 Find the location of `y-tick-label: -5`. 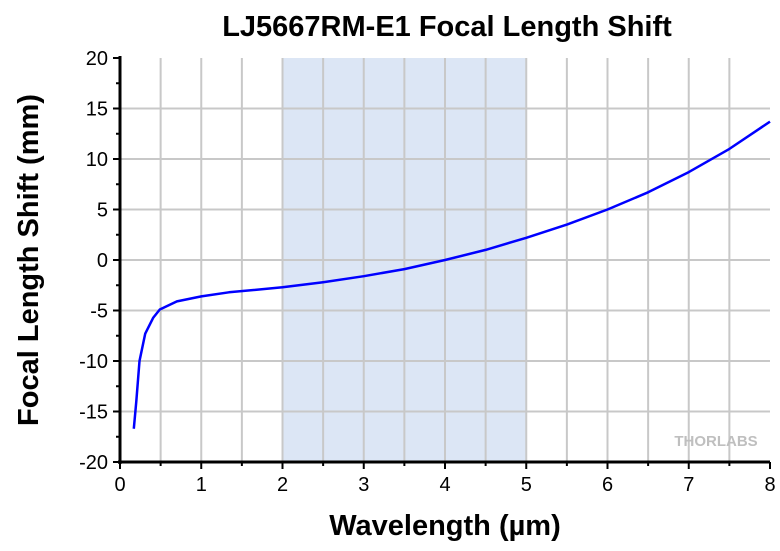

y-tick-label: -5 is located at coordinates (99, 312).